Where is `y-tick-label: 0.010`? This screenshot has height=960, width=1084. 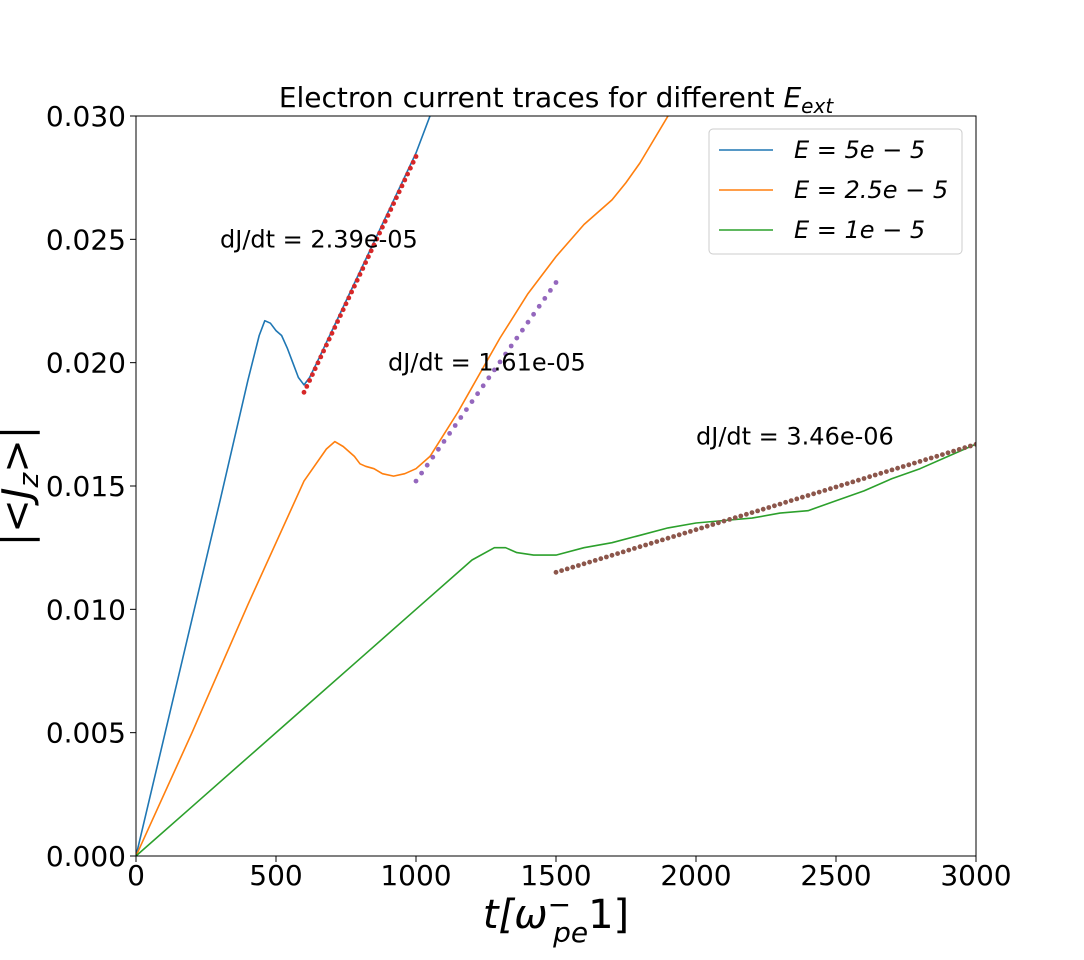
y-tick-label: 0.010 is located at coordinates (86, 609).